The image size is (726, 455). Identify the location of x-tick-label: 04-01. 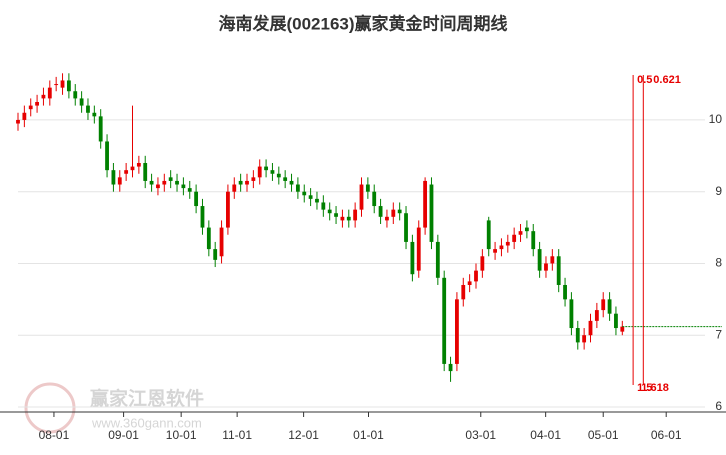
(545, 435).